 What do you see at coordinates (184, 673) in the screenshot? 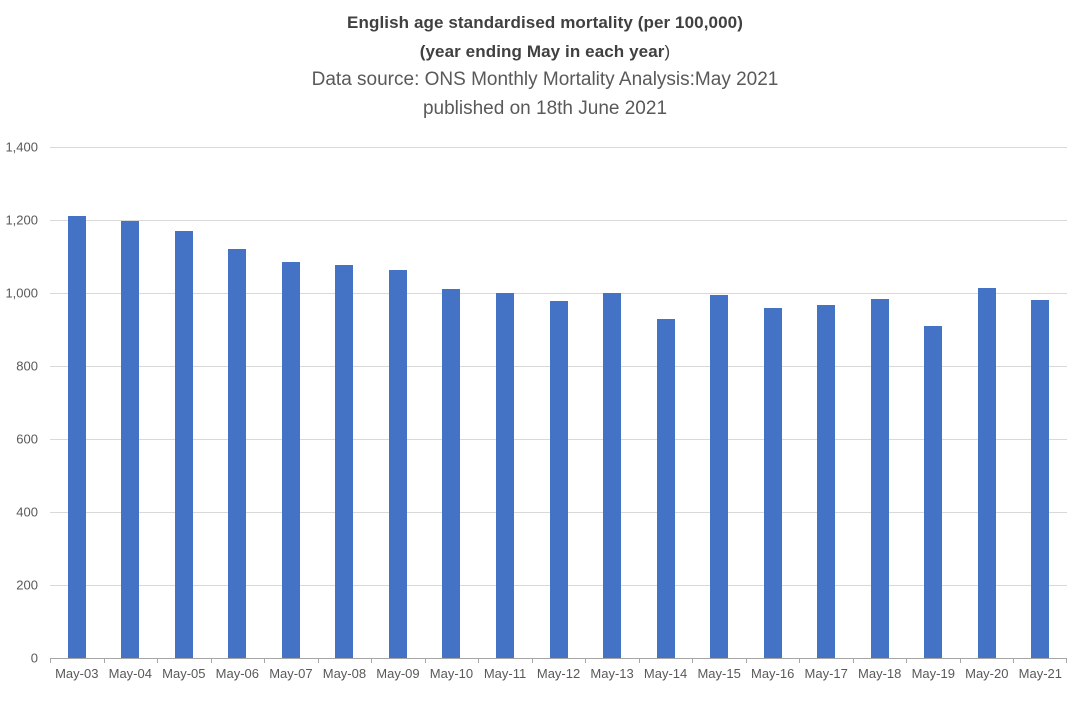
I see `x-axis-label: May-05` at bounding box center [184, 673].